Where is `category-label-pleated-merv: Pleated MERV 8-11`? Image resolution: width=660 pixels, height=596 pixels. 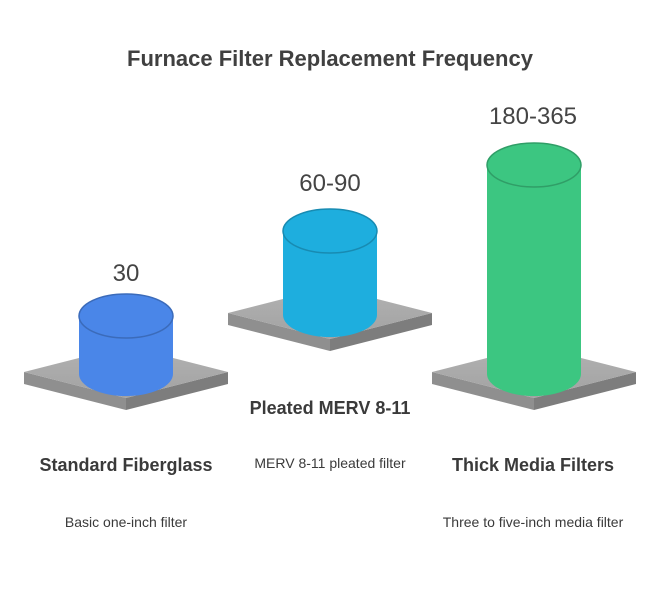
category-label-pleated-merv: Pleated MERV 8-11 is located at coordinates (330, 408).